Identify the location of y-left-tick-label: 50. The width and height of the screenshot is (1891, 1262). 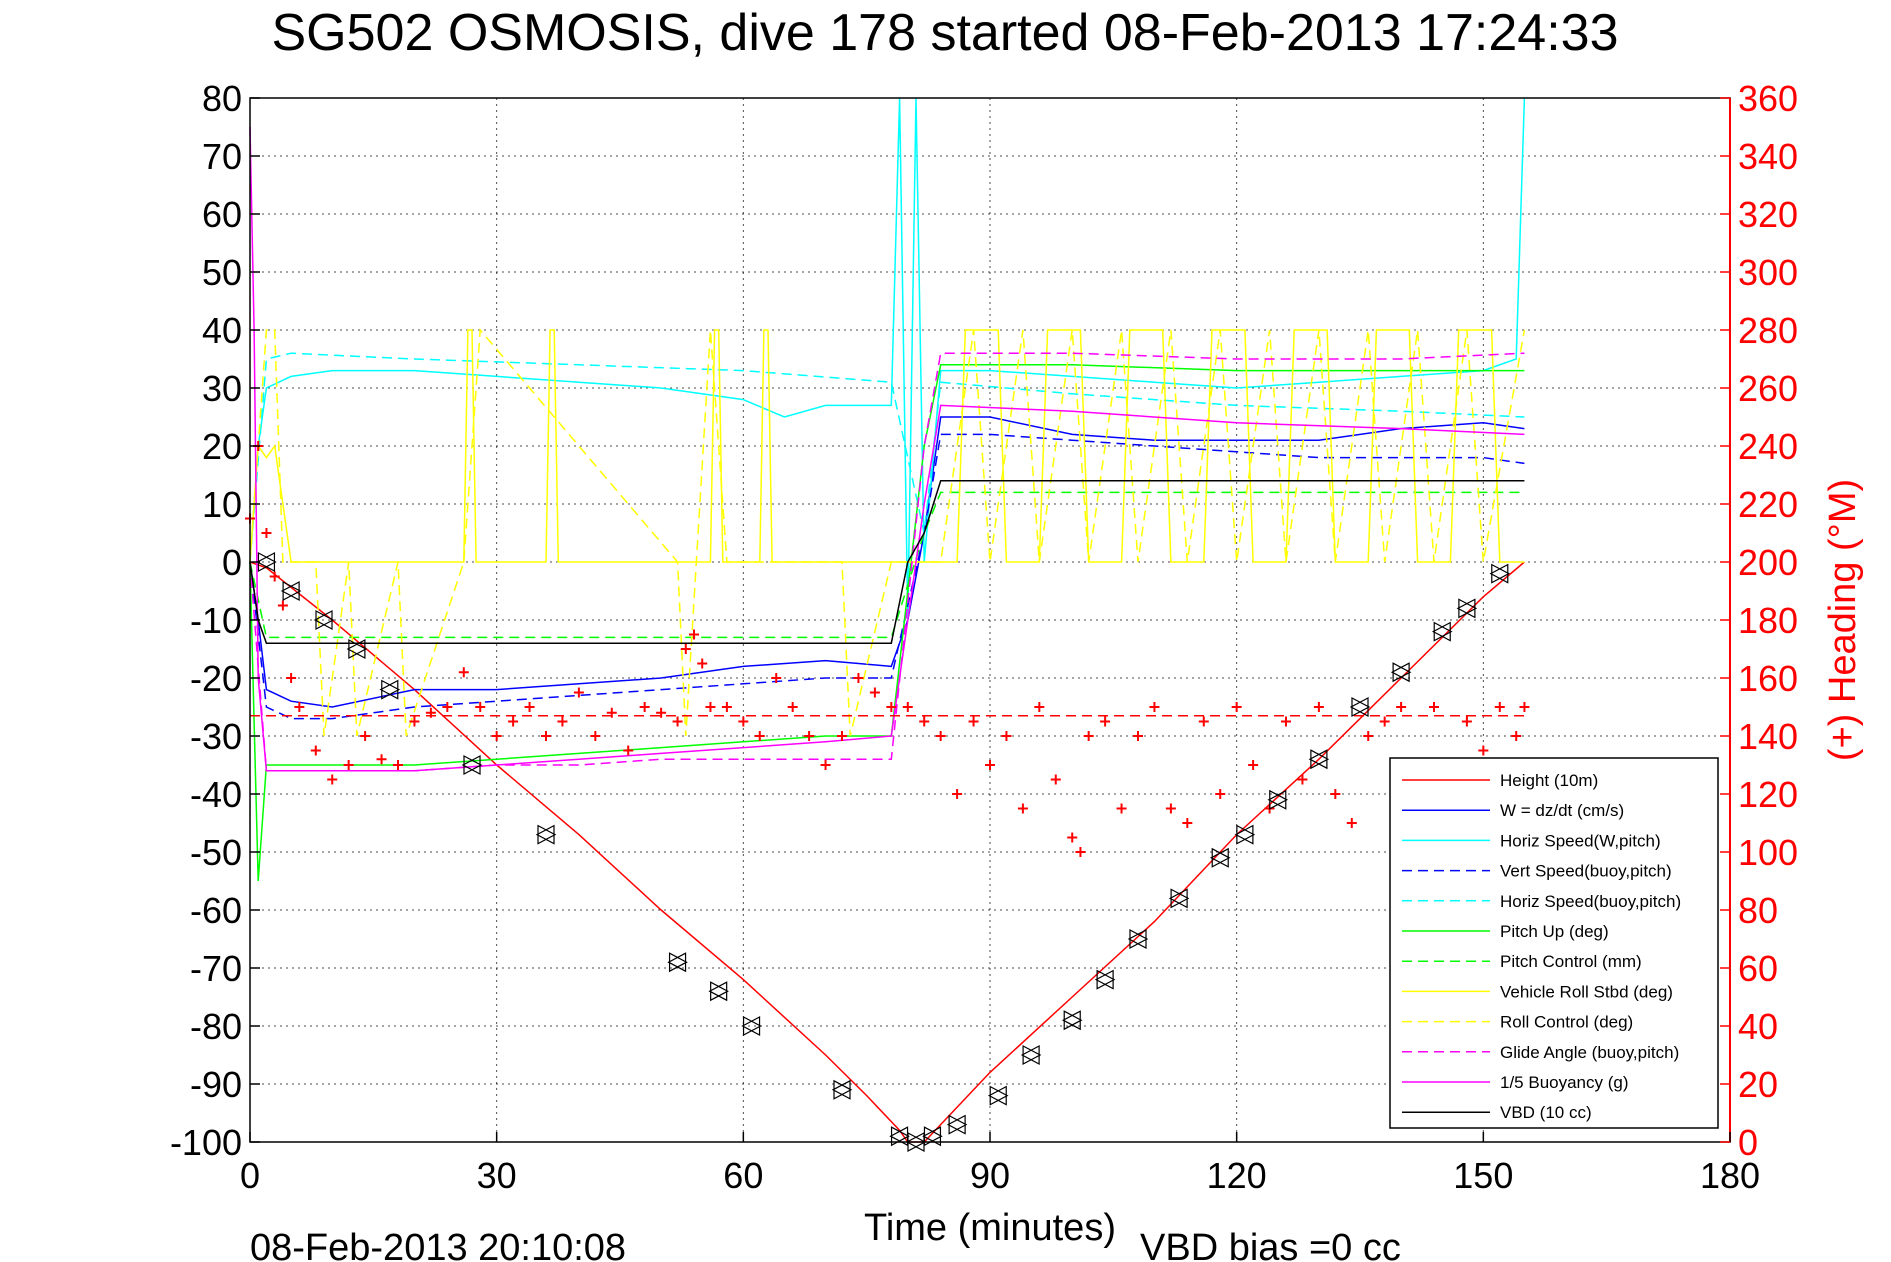
(222, 272).